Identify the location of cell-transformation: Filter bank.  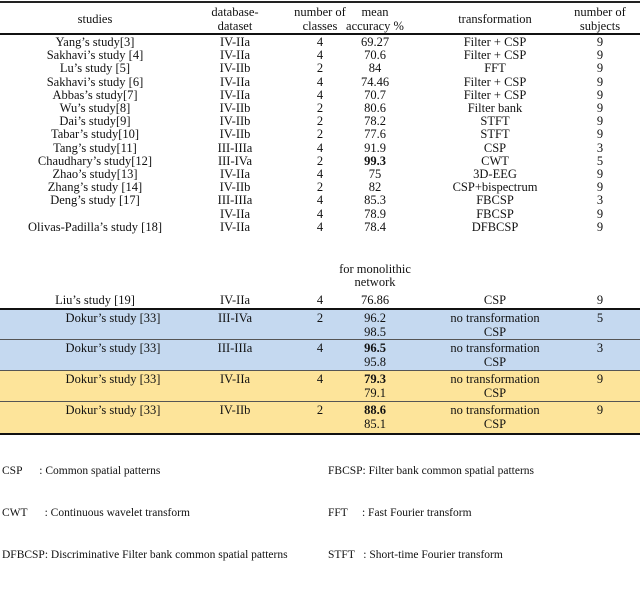
(495, 108).